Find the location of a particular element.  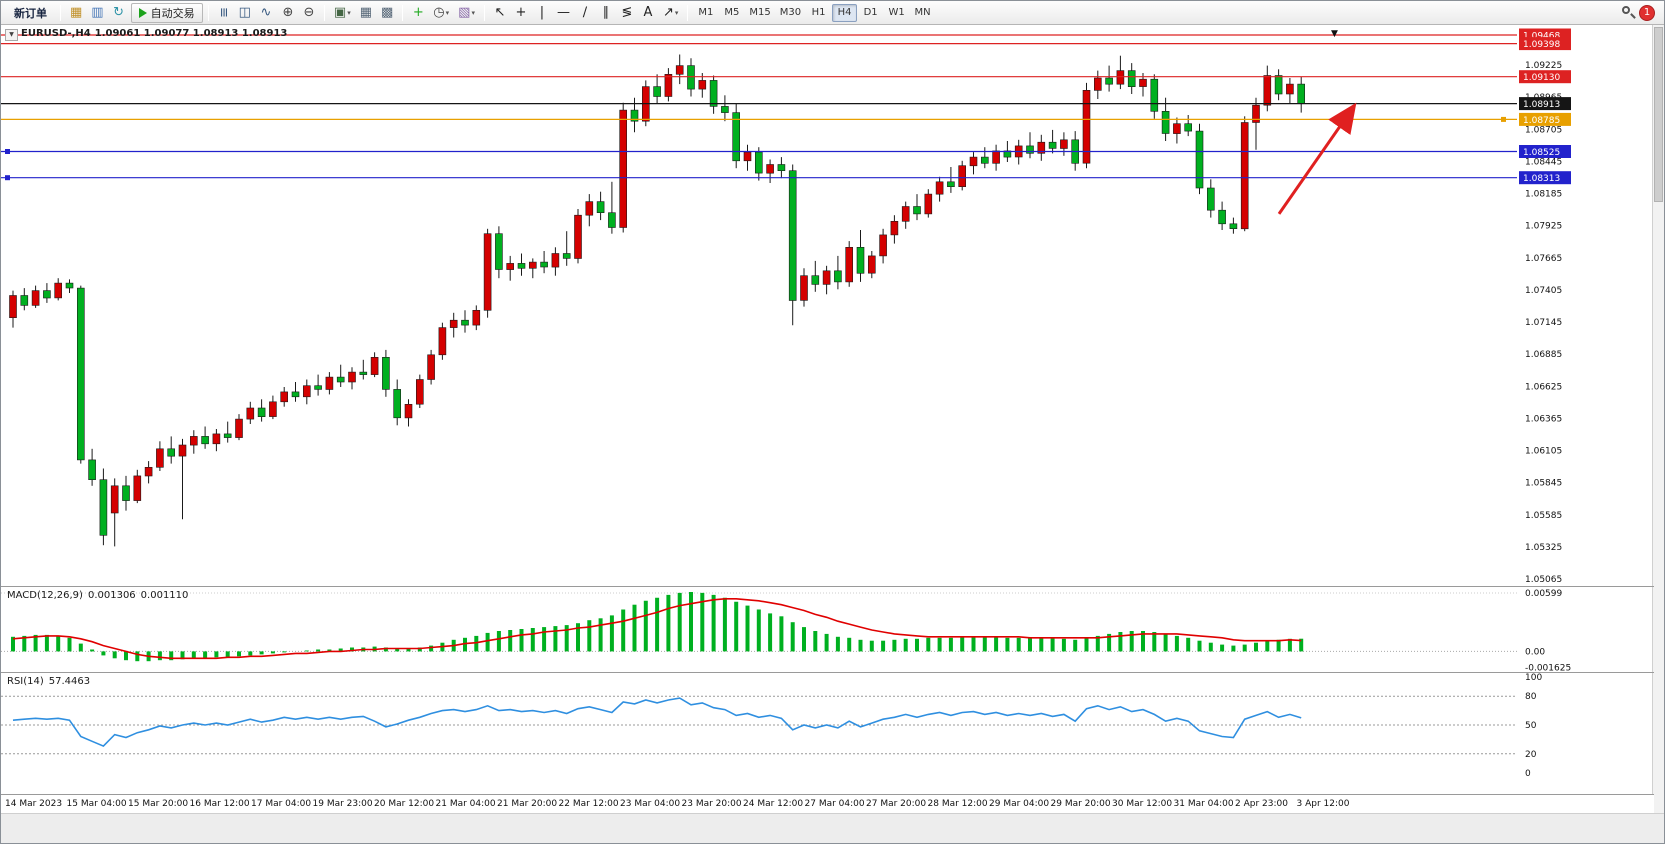

timeframe-d1-button: D1 is located at coordinates (870, 13).